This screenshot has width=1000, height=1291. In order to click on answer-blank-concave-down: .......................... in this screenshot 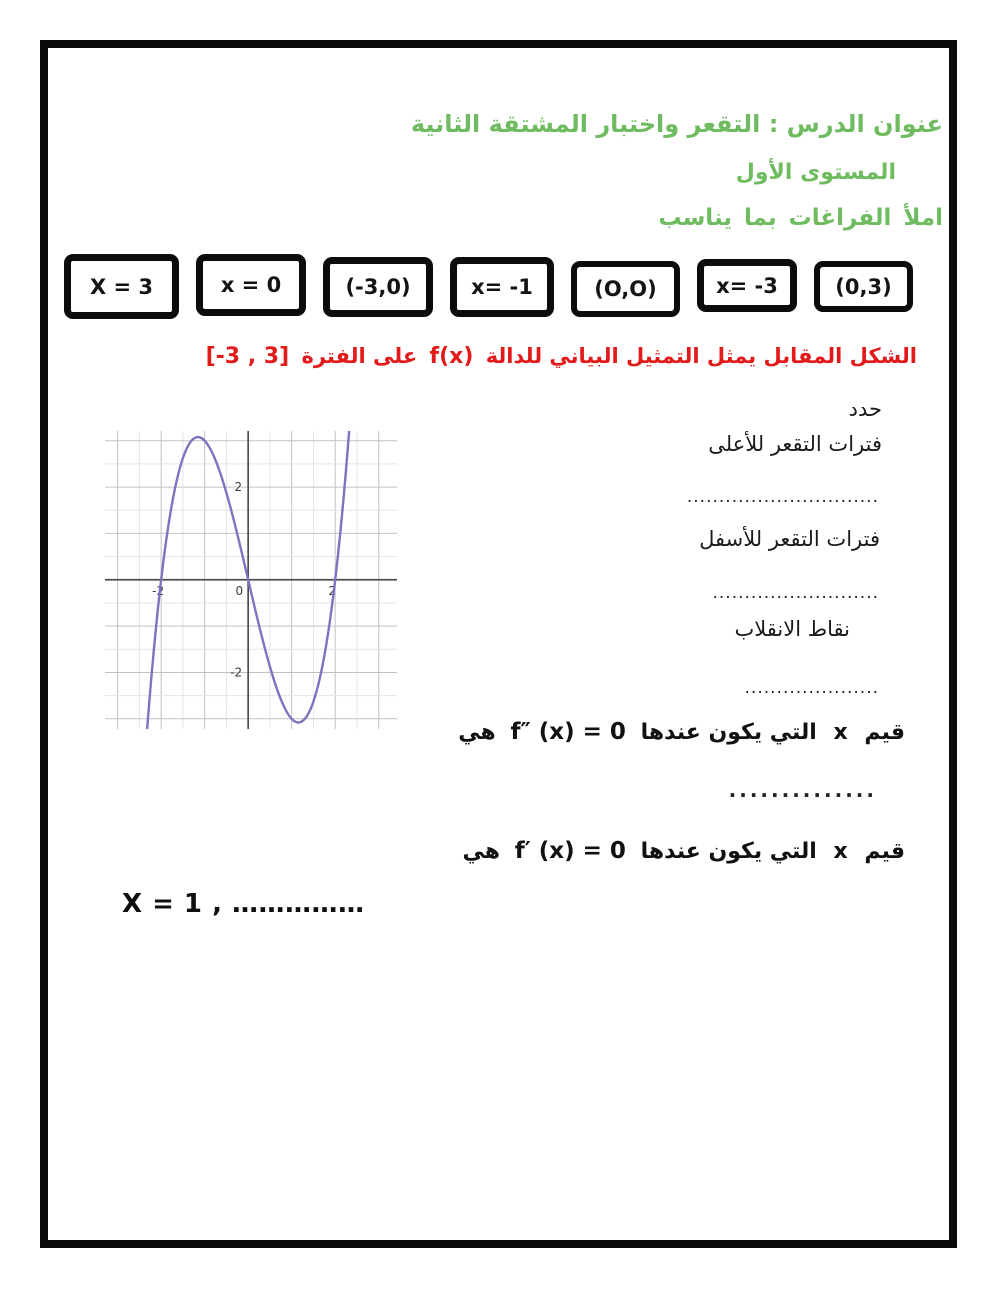, I will do `click(795, 593)`.